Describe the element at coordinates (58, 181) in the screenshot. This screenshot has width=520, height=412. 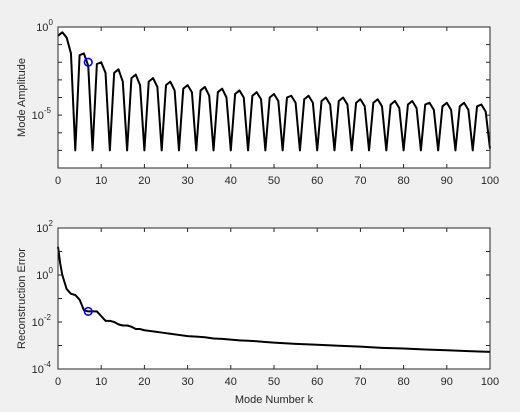
I see `amplitude-xtick-label: 0` at that location.